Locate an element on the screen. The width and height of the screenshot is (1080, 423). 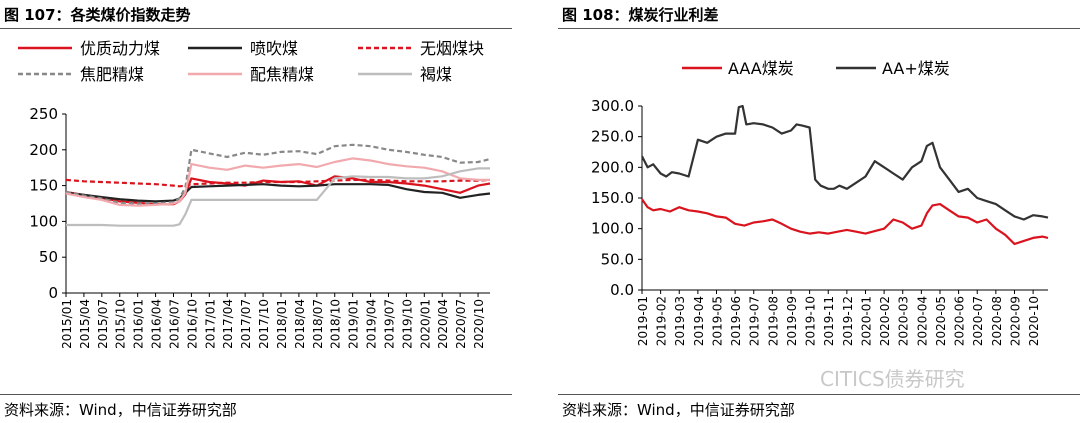
legend-label-AA+煤炭: AA+煤炭 is located at coordinates (916, 68).